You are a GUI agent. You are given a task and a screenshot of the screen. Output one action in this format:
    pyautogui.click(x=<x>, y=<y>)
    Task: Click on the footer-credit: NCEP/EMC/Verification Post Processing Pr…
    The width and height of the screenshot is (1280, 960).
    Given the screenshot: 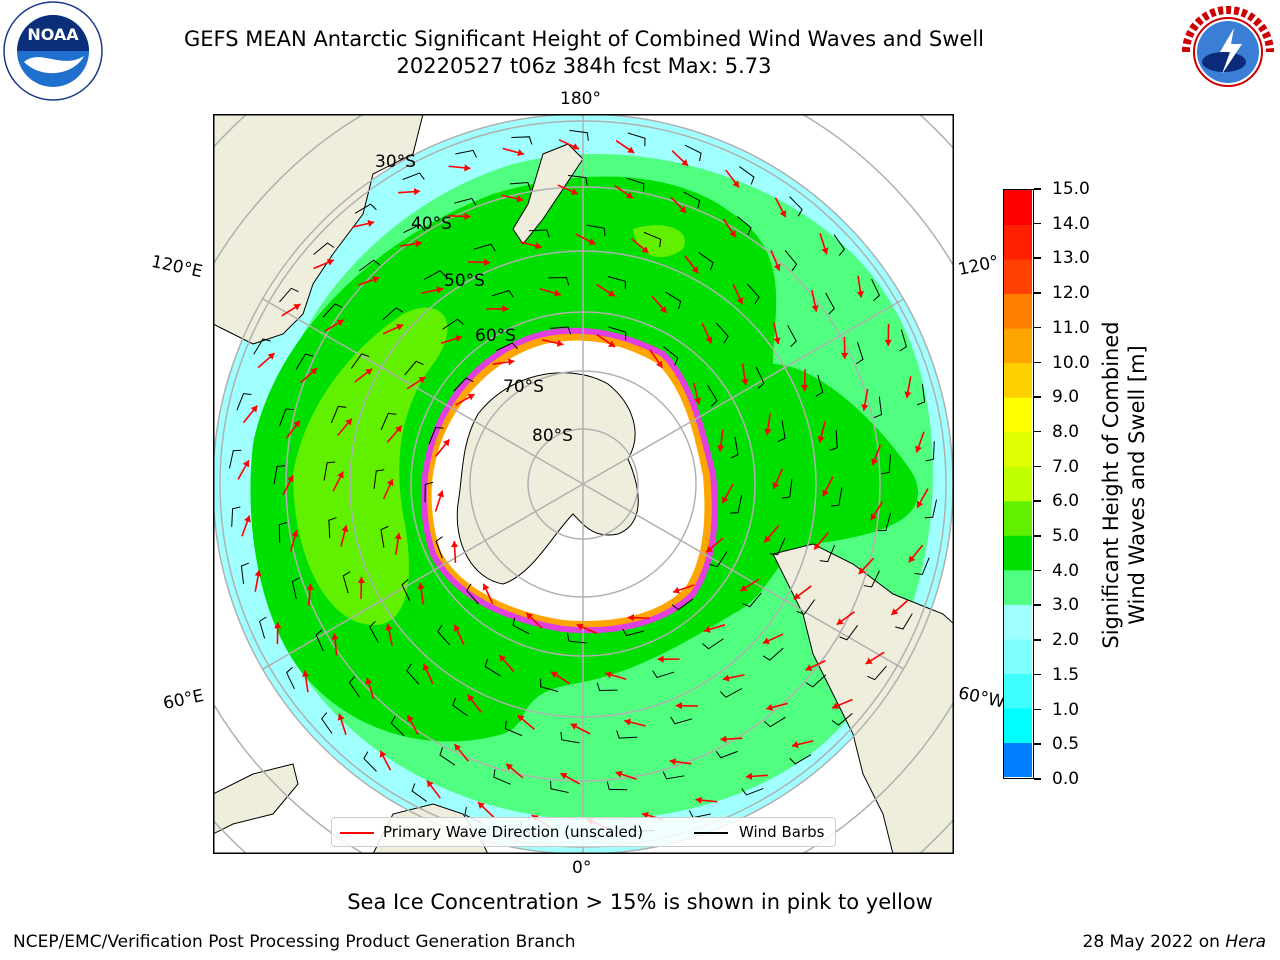 What is the action you would take?
    pyautogui.click(x=294, y=942)
    